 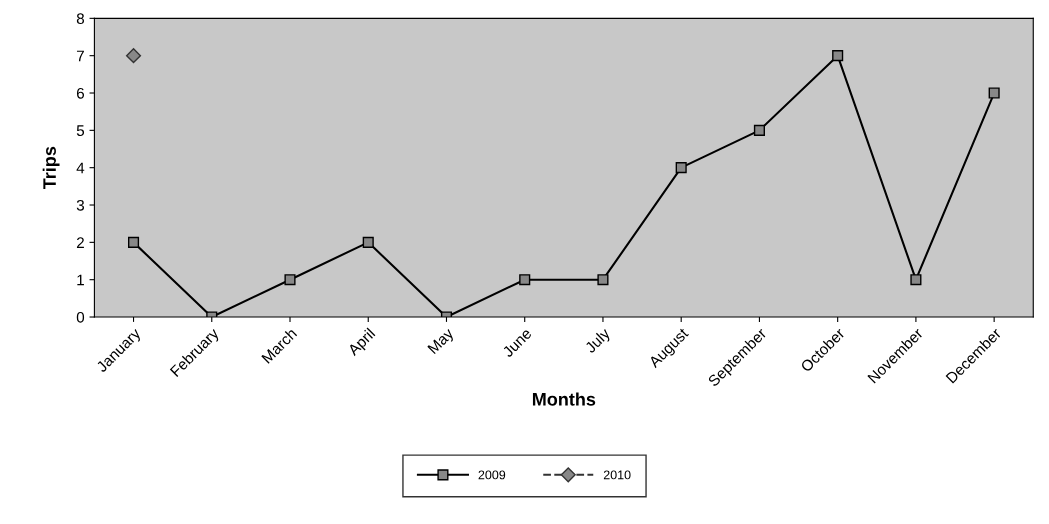 I want to click on y-tick-label: 8, so click(x=80, y=19).